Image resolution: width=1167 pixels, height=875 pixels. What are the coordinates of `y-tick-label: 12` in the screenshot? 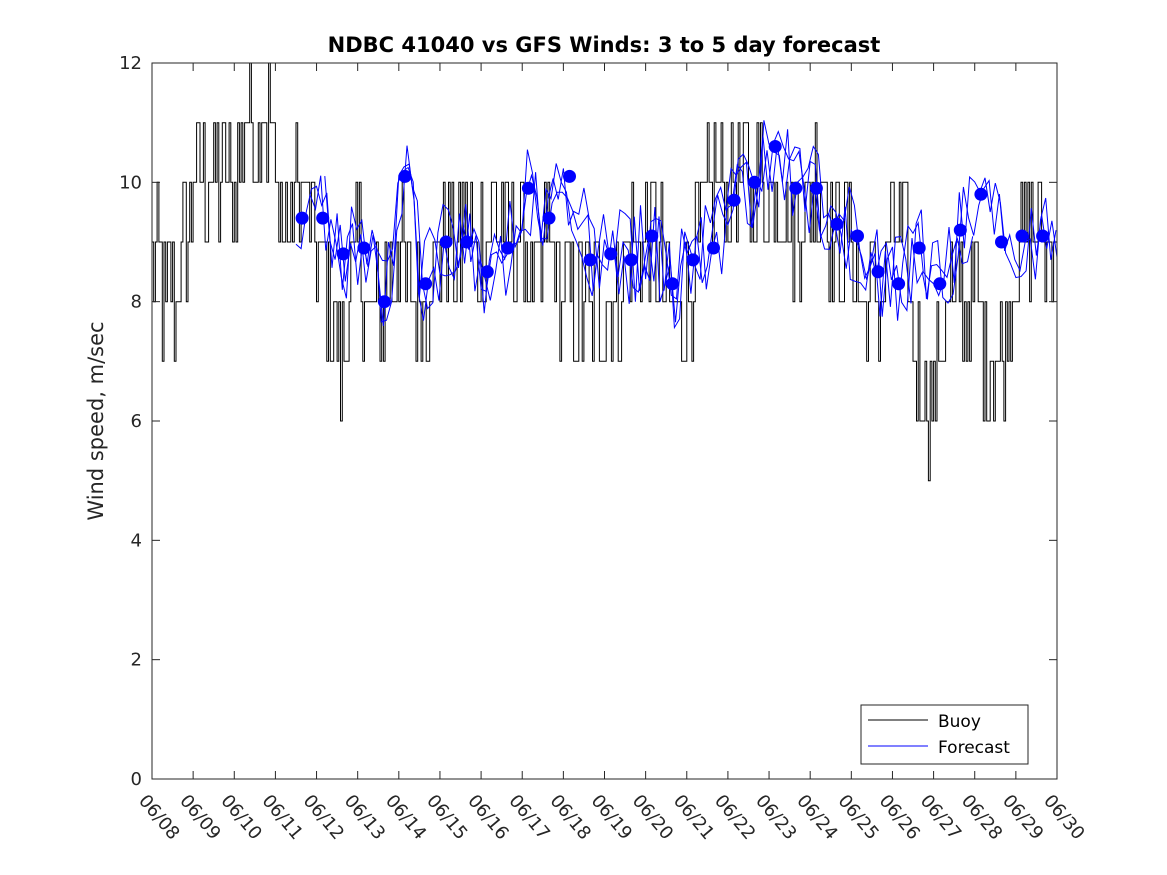 It's located at (130, 63).